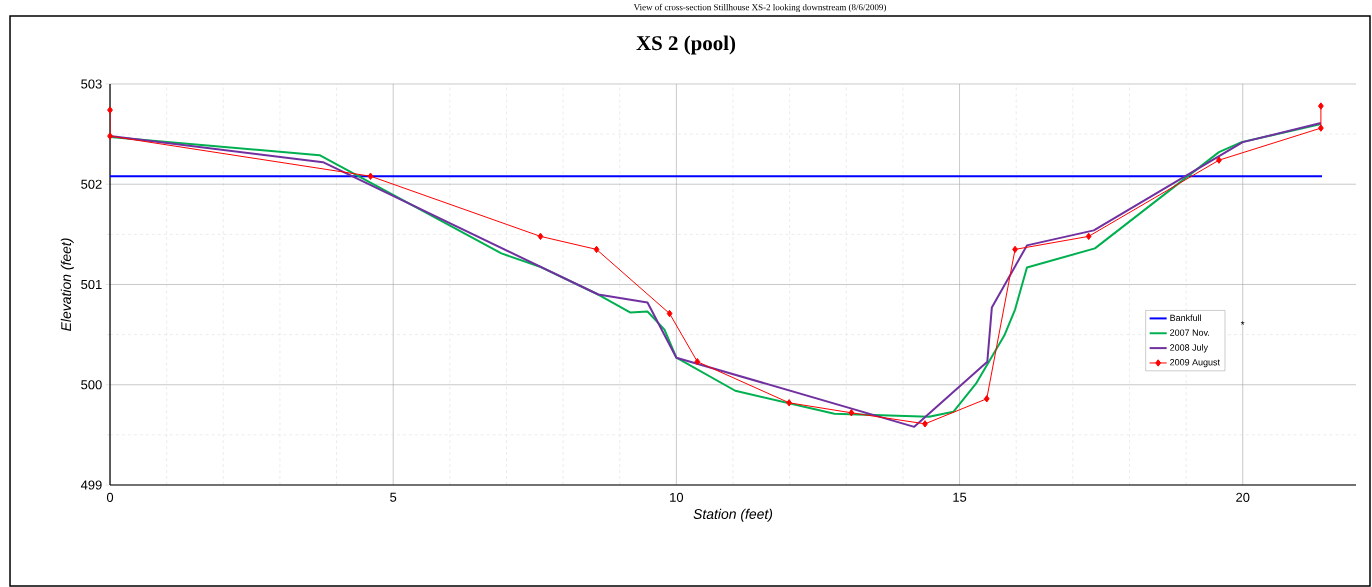 The image size is (1372, 587). What do you see at coordinates (1185, 318) in the screenshot?
I see `legend-label: Bankfull` at bounding box center [1185, 318].